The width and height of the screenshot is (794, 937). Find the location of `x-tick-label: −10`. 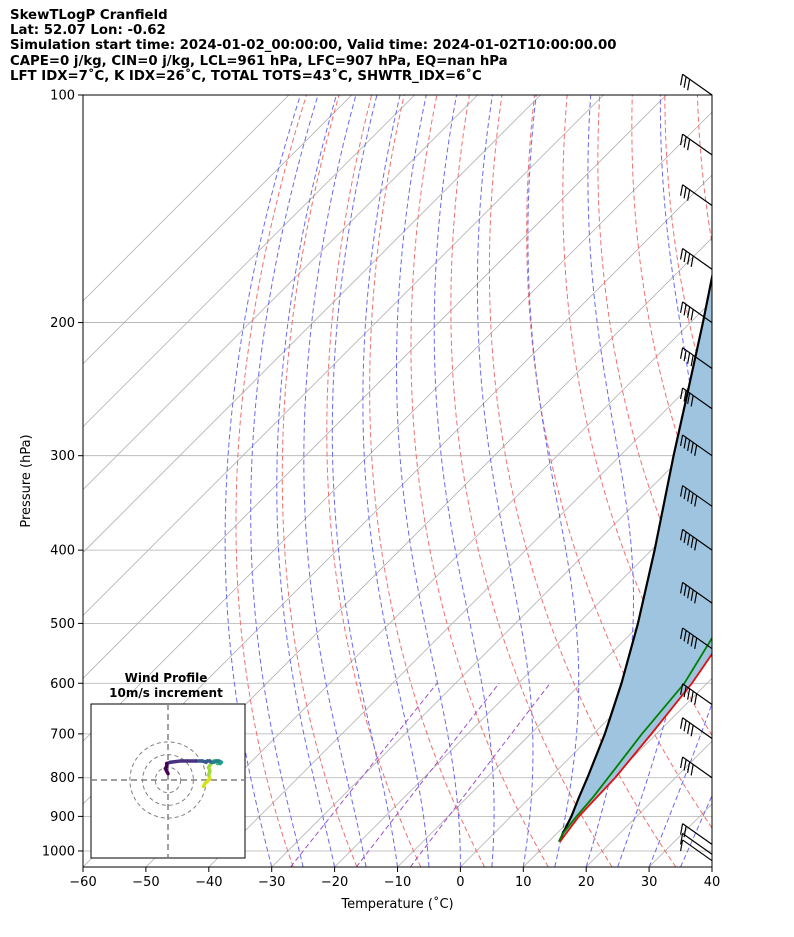

x-tick-label: −10 is located at coordinates (397, 882).